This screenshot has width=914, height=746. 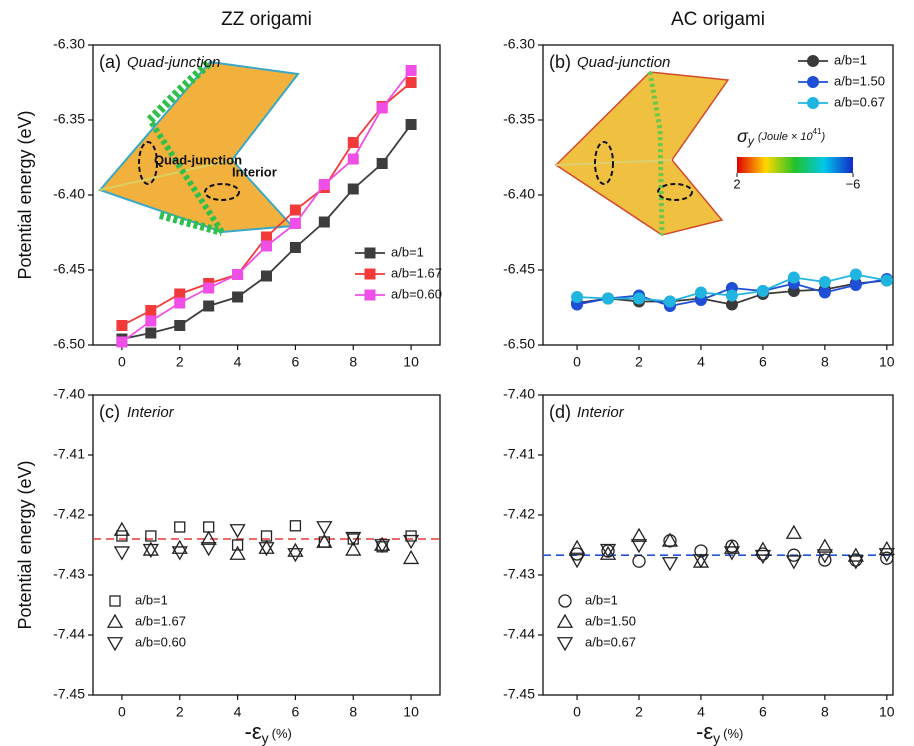 I want to click on x-label-unit: (%), so click(x=282, y=733).